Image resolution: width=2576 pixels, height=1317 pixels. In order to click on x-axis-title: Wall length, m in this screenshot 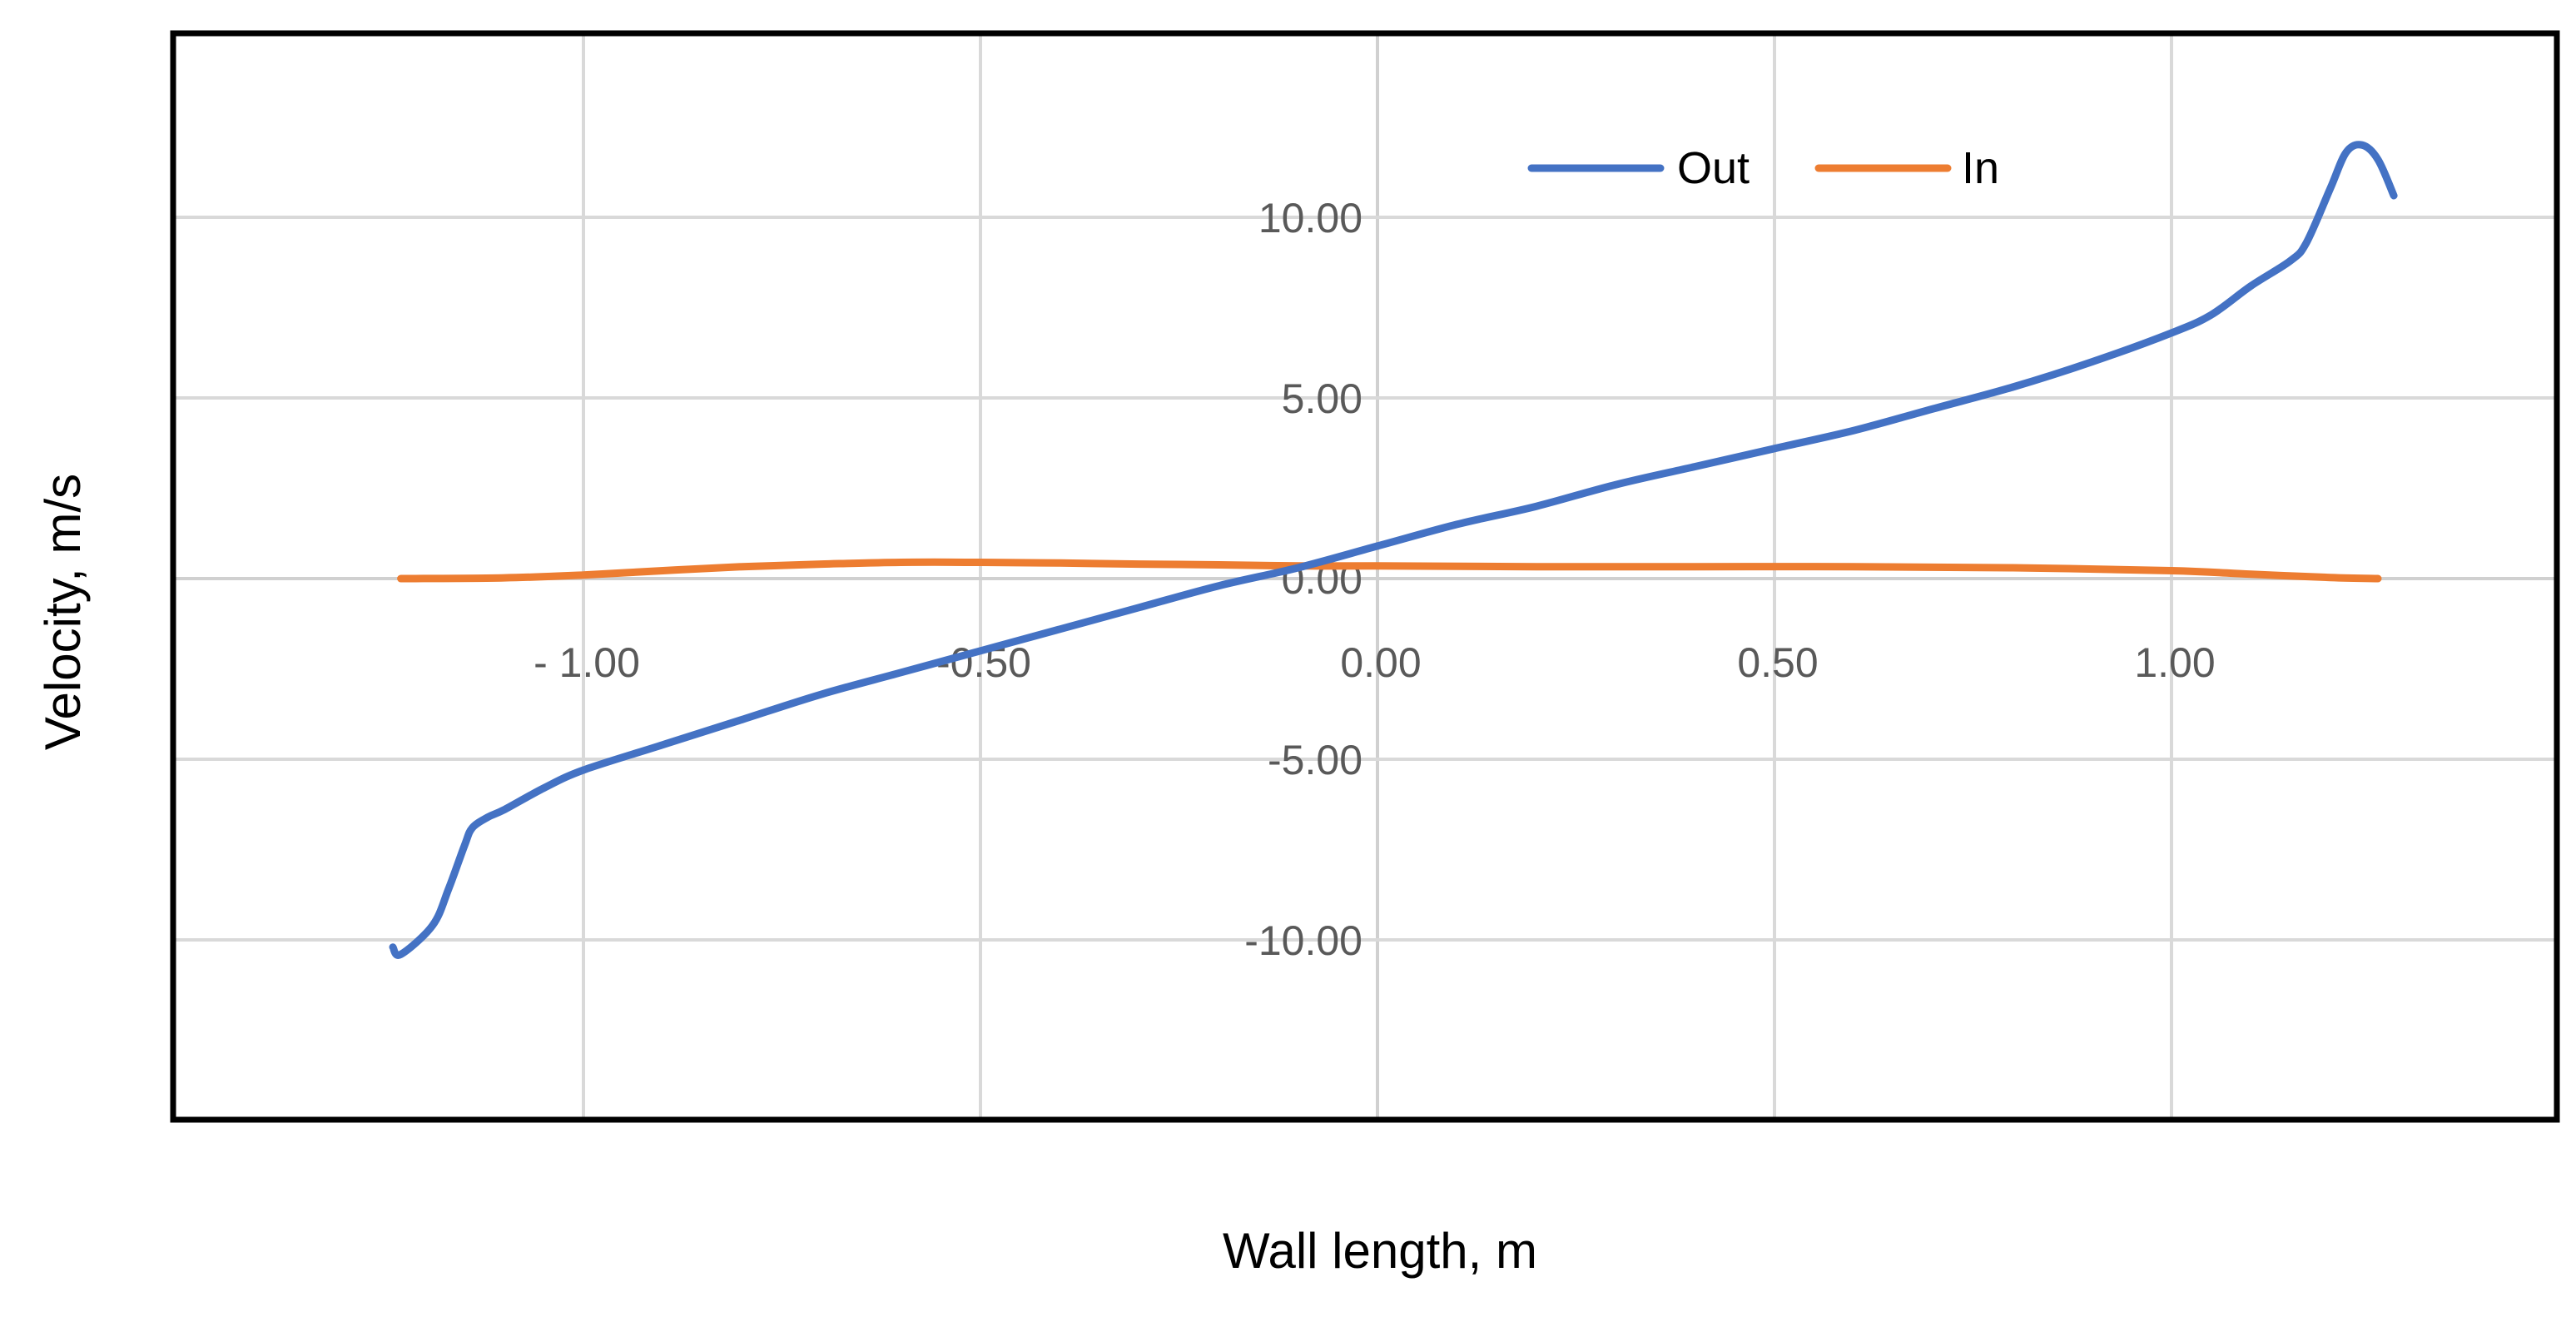, I will do `click(1380, 1251)`.